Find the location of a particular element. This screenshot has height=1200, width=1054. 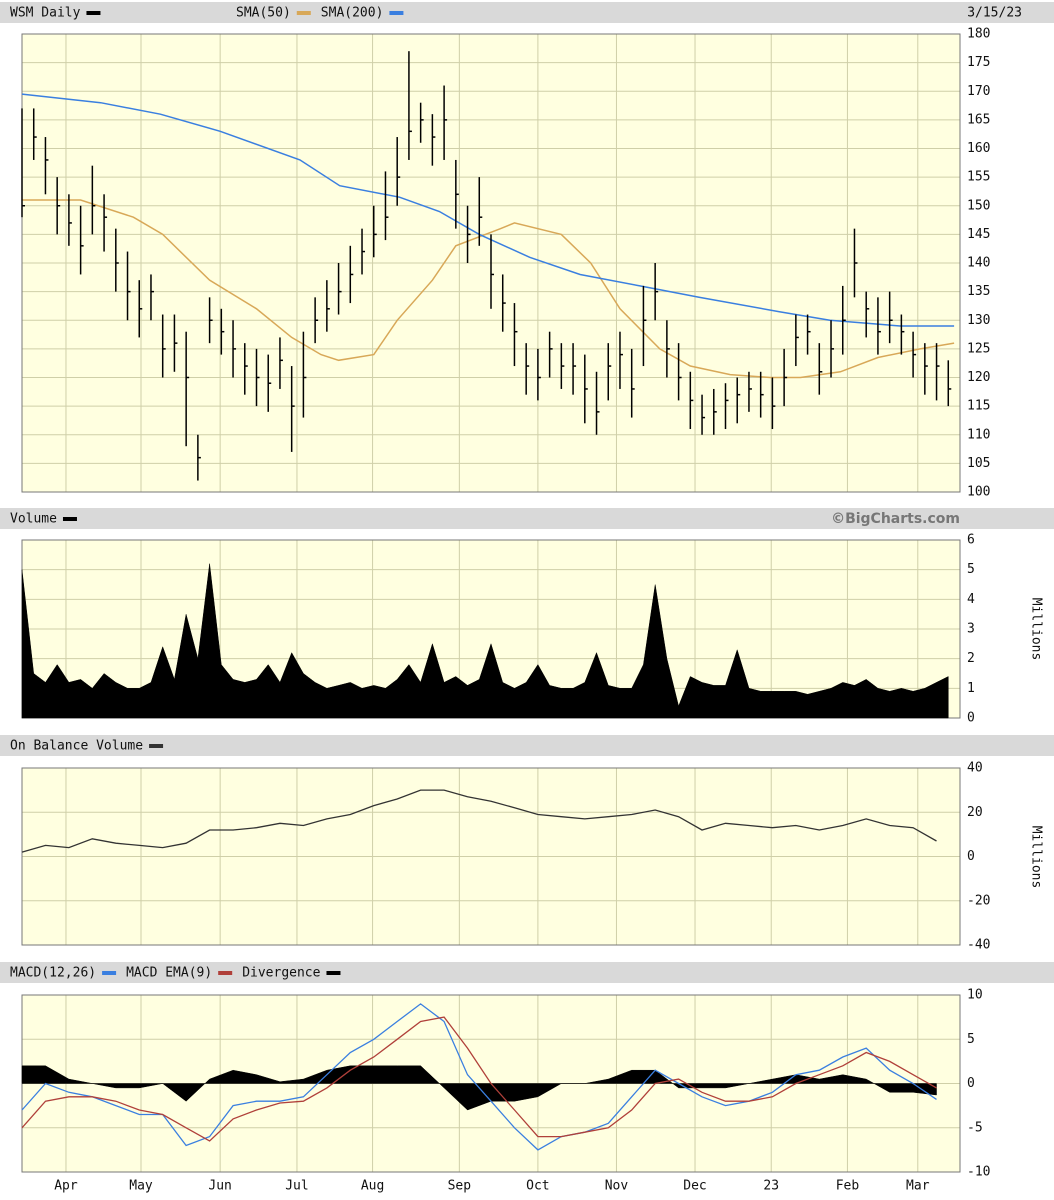

obv-band is located at coordinates (527, 745).